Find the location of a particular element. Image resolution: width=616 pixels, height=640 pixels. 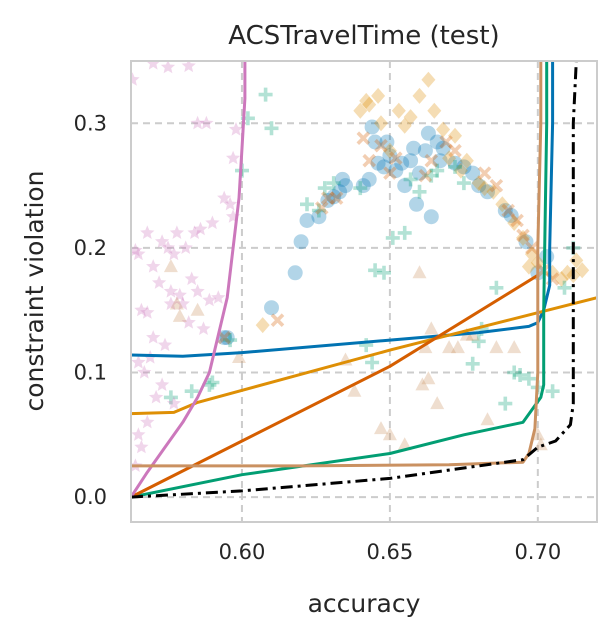

line-series is located at coordinates (189, 279).